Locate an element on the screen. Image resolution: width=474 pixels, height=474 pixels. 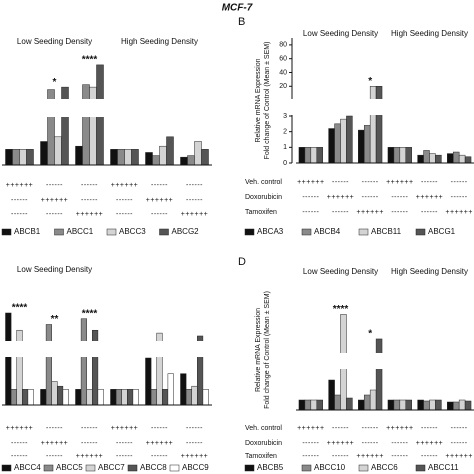
y-axis-label: Fold change of Control (Mean ± SEM) is located at coordinates (267, 350).